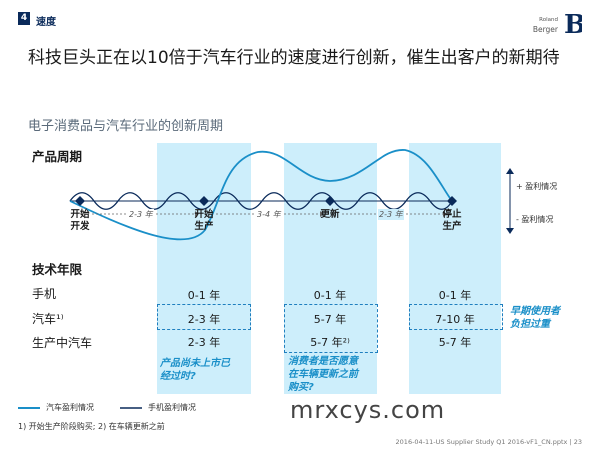  I want to click on note-early-adopters: 早期使用者 负担过重, so click(535, 318).